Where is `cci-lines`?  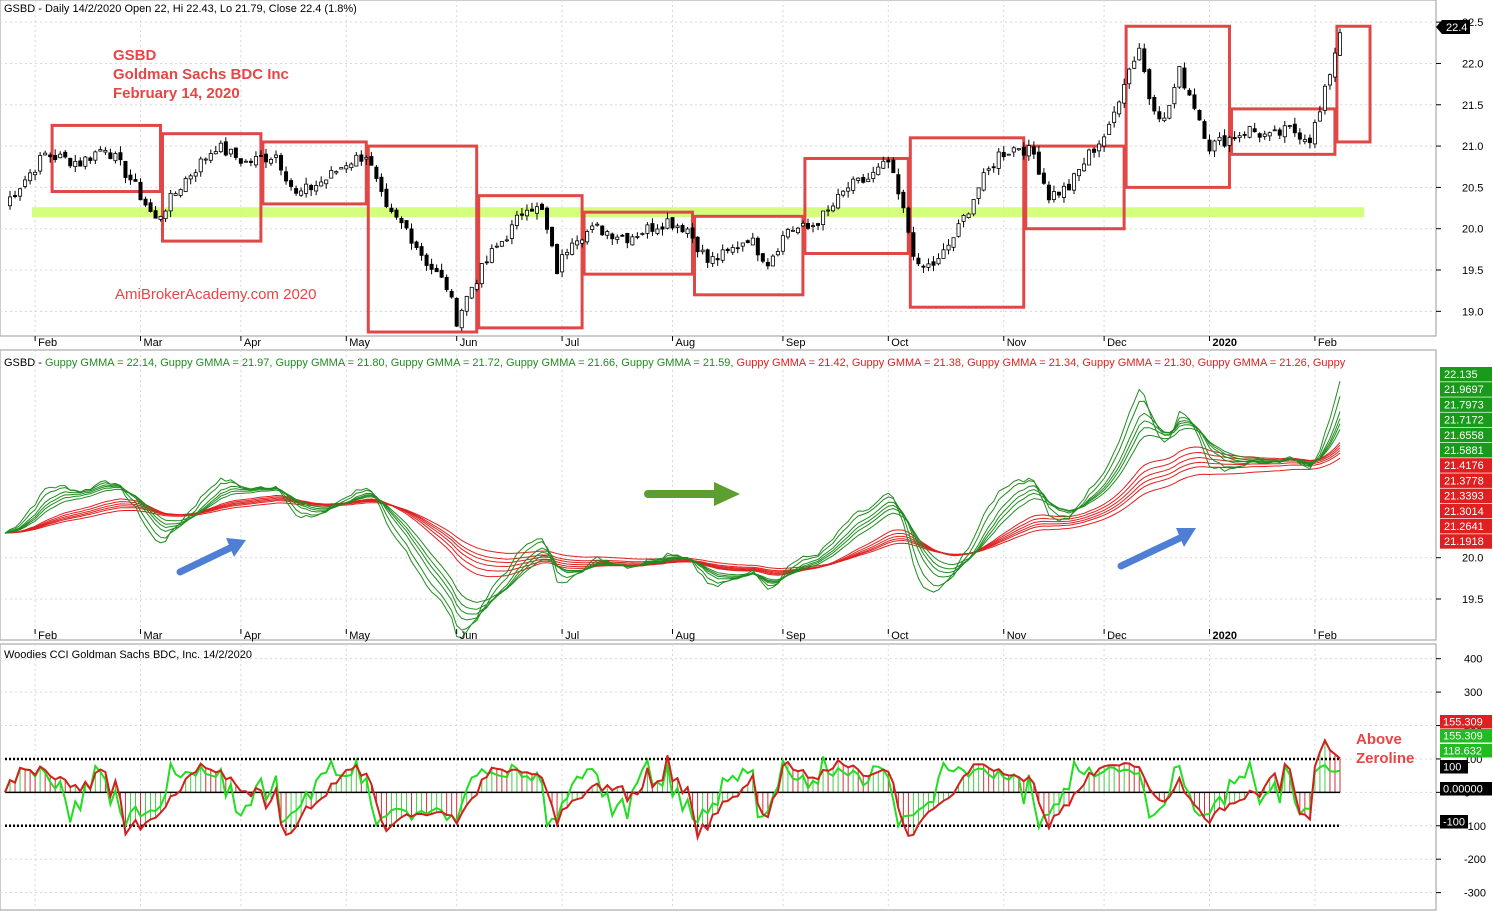 cci-lines is located at coordinates (672, 790).